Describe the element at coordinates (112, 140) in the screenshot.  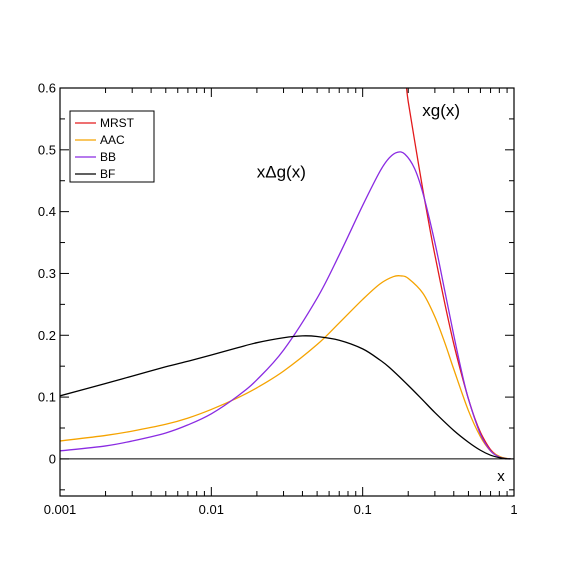
I see `legend-label: AAC` at that location.